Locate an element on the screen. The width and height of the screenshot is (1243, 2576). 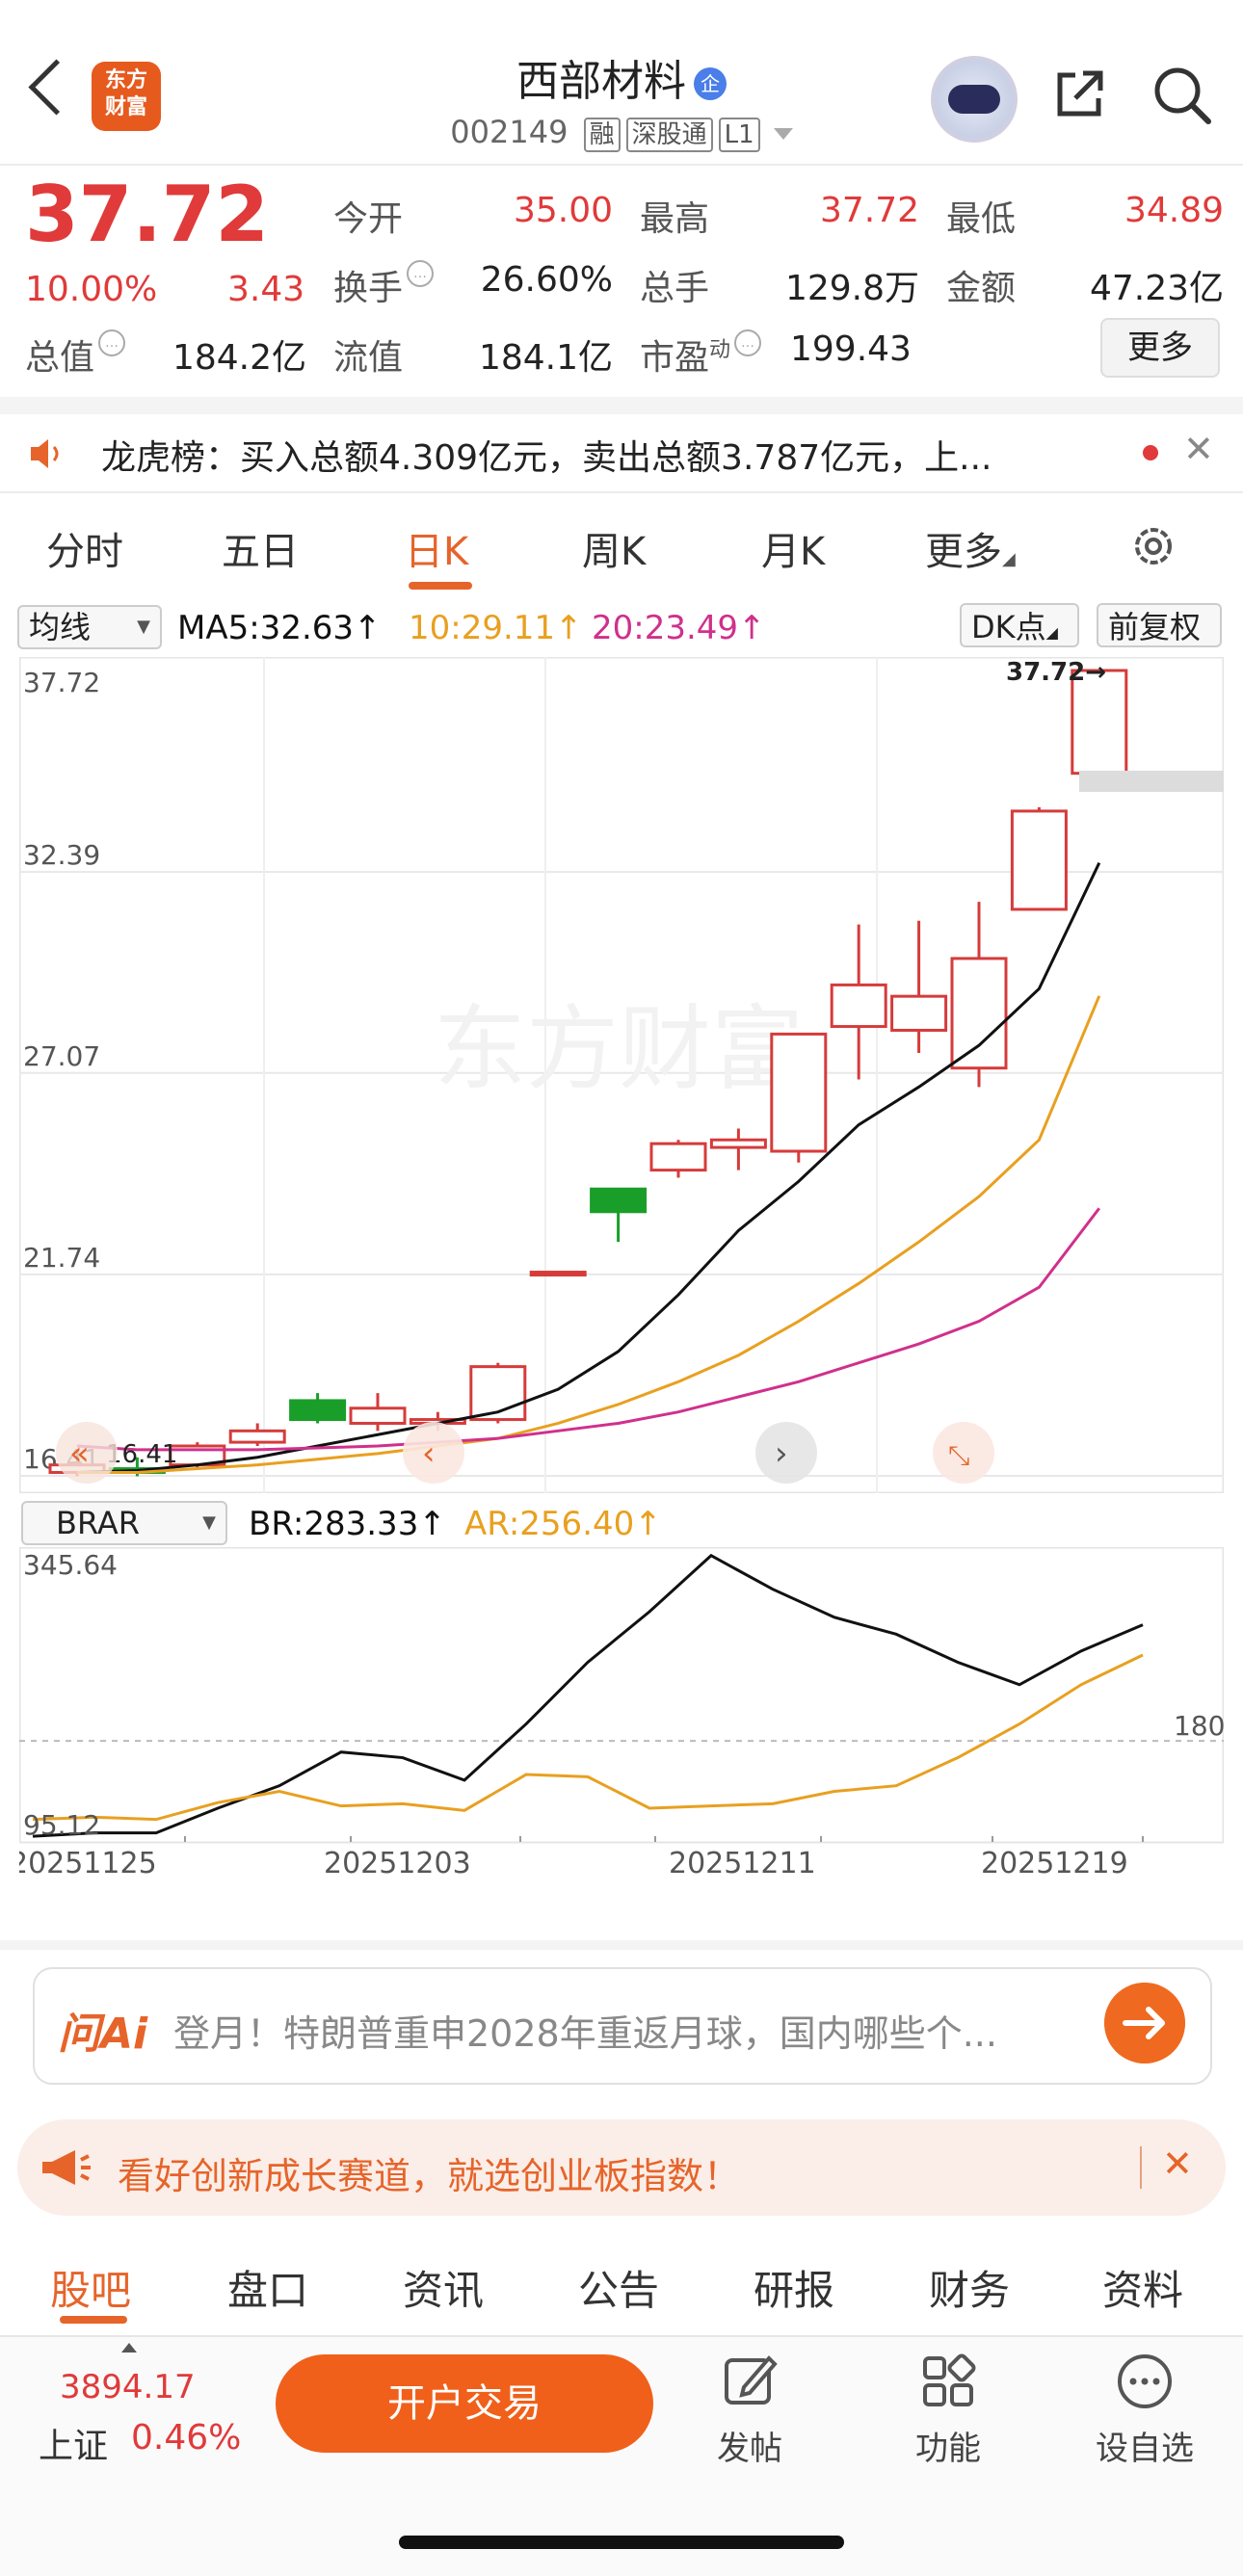
top-bar: 东方 财富 西部材料企 002149 融深股通 L1 is located at coordinates (621, 82).